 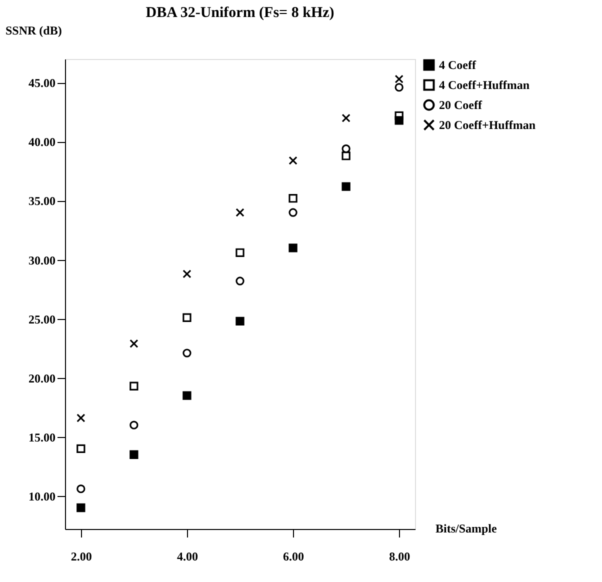 I want to click on y-tick-label: 40.00, so click(x=42, y=142).